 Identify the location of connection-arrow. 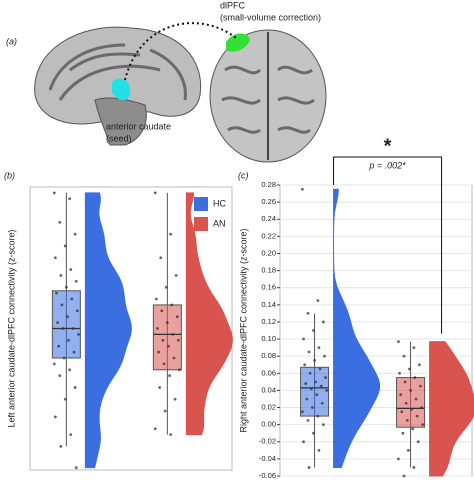
(180, 51).